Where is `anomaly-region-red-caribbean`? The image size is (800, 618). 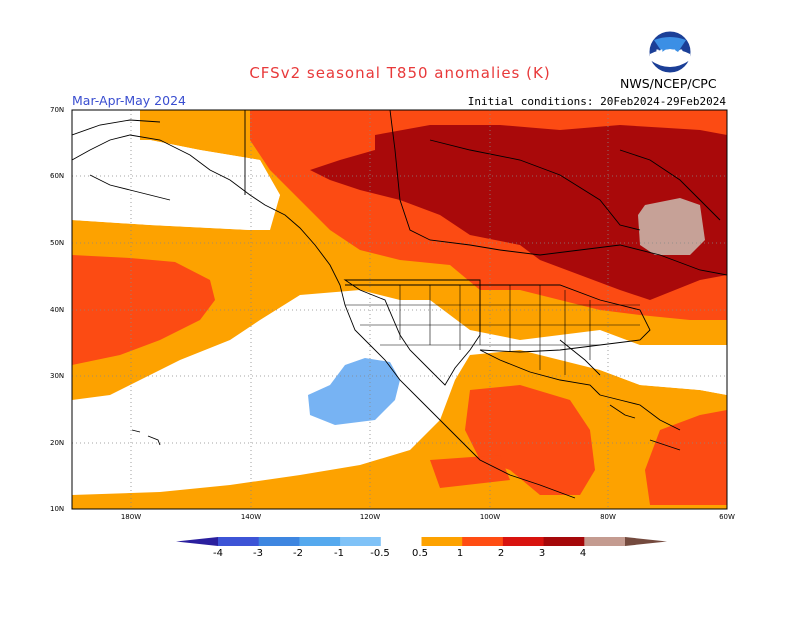 anomaly-region-red-caribbean is located at coordinates (686, 457).